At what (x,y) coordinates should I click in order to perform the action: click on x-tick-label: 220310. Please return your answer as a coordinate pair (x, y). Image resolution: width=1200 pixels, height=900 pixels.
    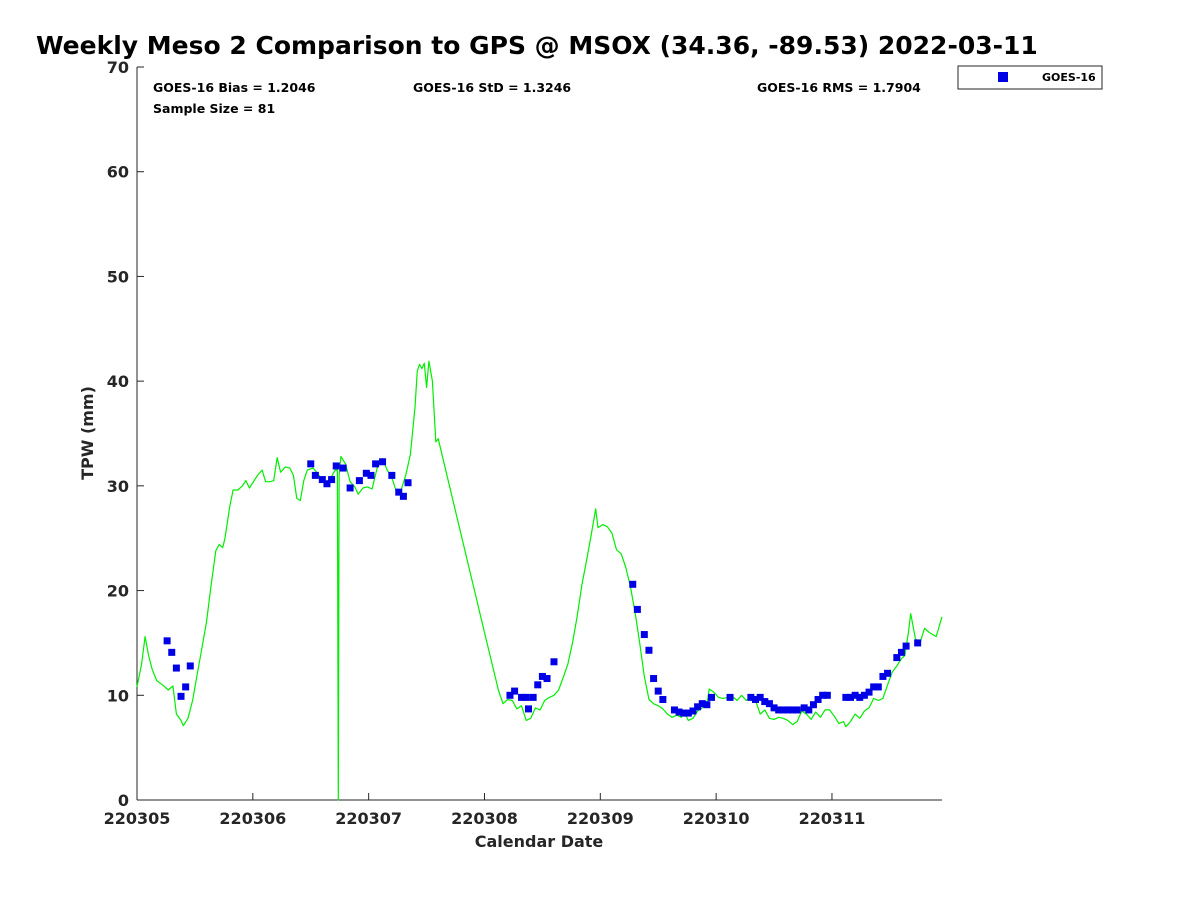
    Looking at the image, I should click on (716, 818).